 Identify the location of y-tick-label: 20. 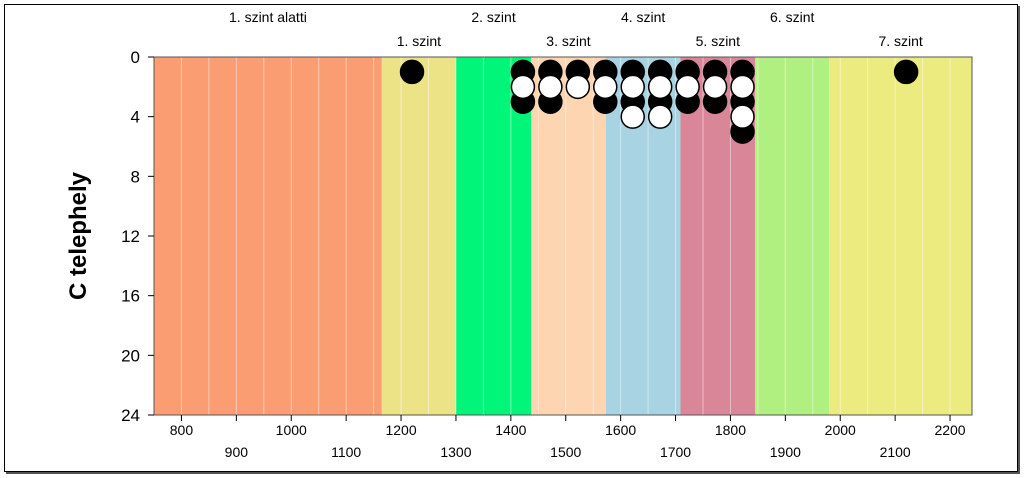
(130, 355).